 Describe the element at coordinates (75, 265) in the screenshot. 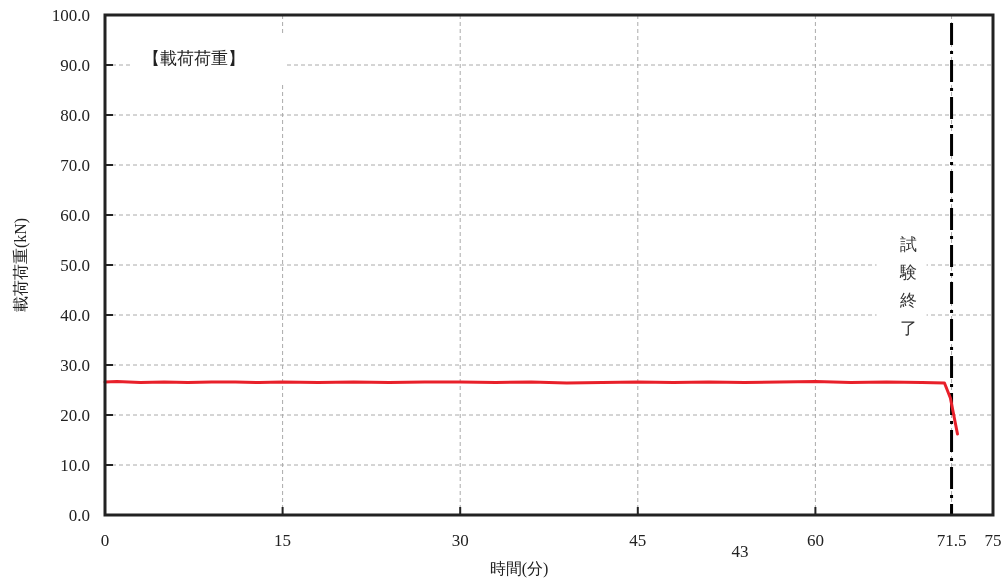

I see `y-tick-label: 50.0` at that location.